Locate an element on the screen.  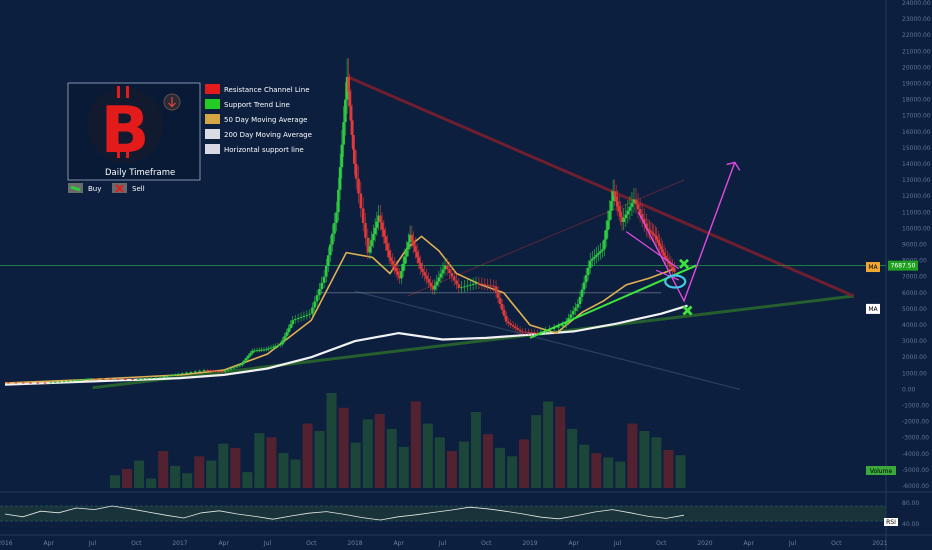
price-tick-label: 0.00 is located at coordinates (909, 389).